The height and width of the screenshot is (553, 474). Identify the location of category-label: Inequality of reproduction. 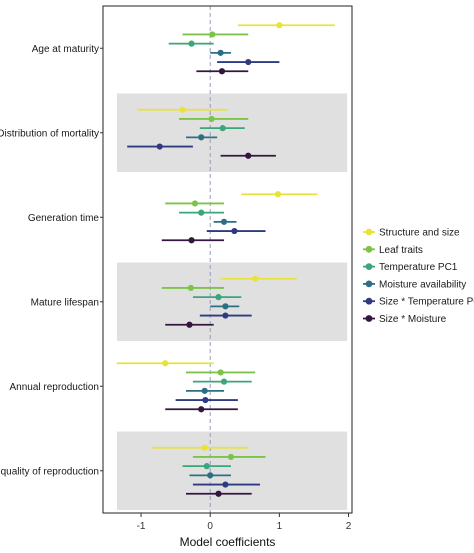
(49, 471).